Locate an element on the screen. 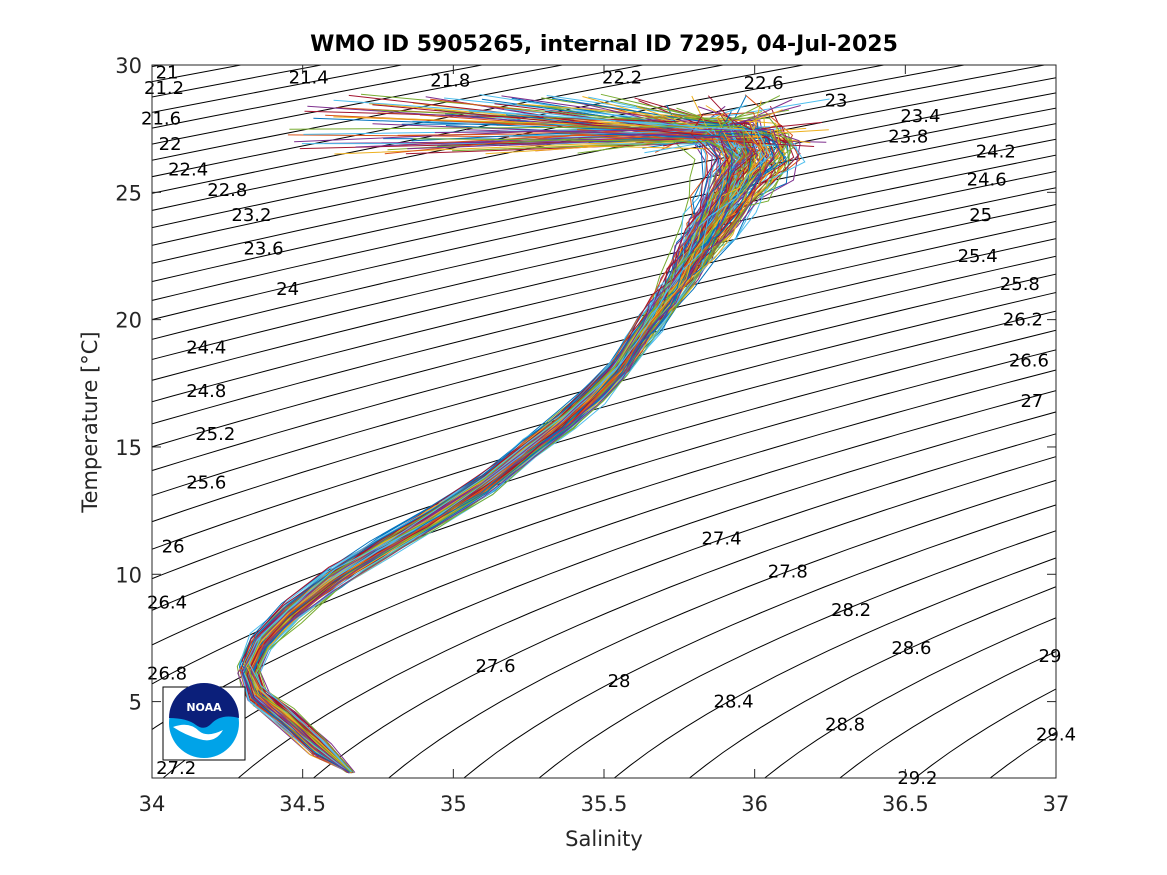 Image resolution: width=1167 pixels, height=875 pixels. contour-label: 21.4 is located at coordinates (309, 78).